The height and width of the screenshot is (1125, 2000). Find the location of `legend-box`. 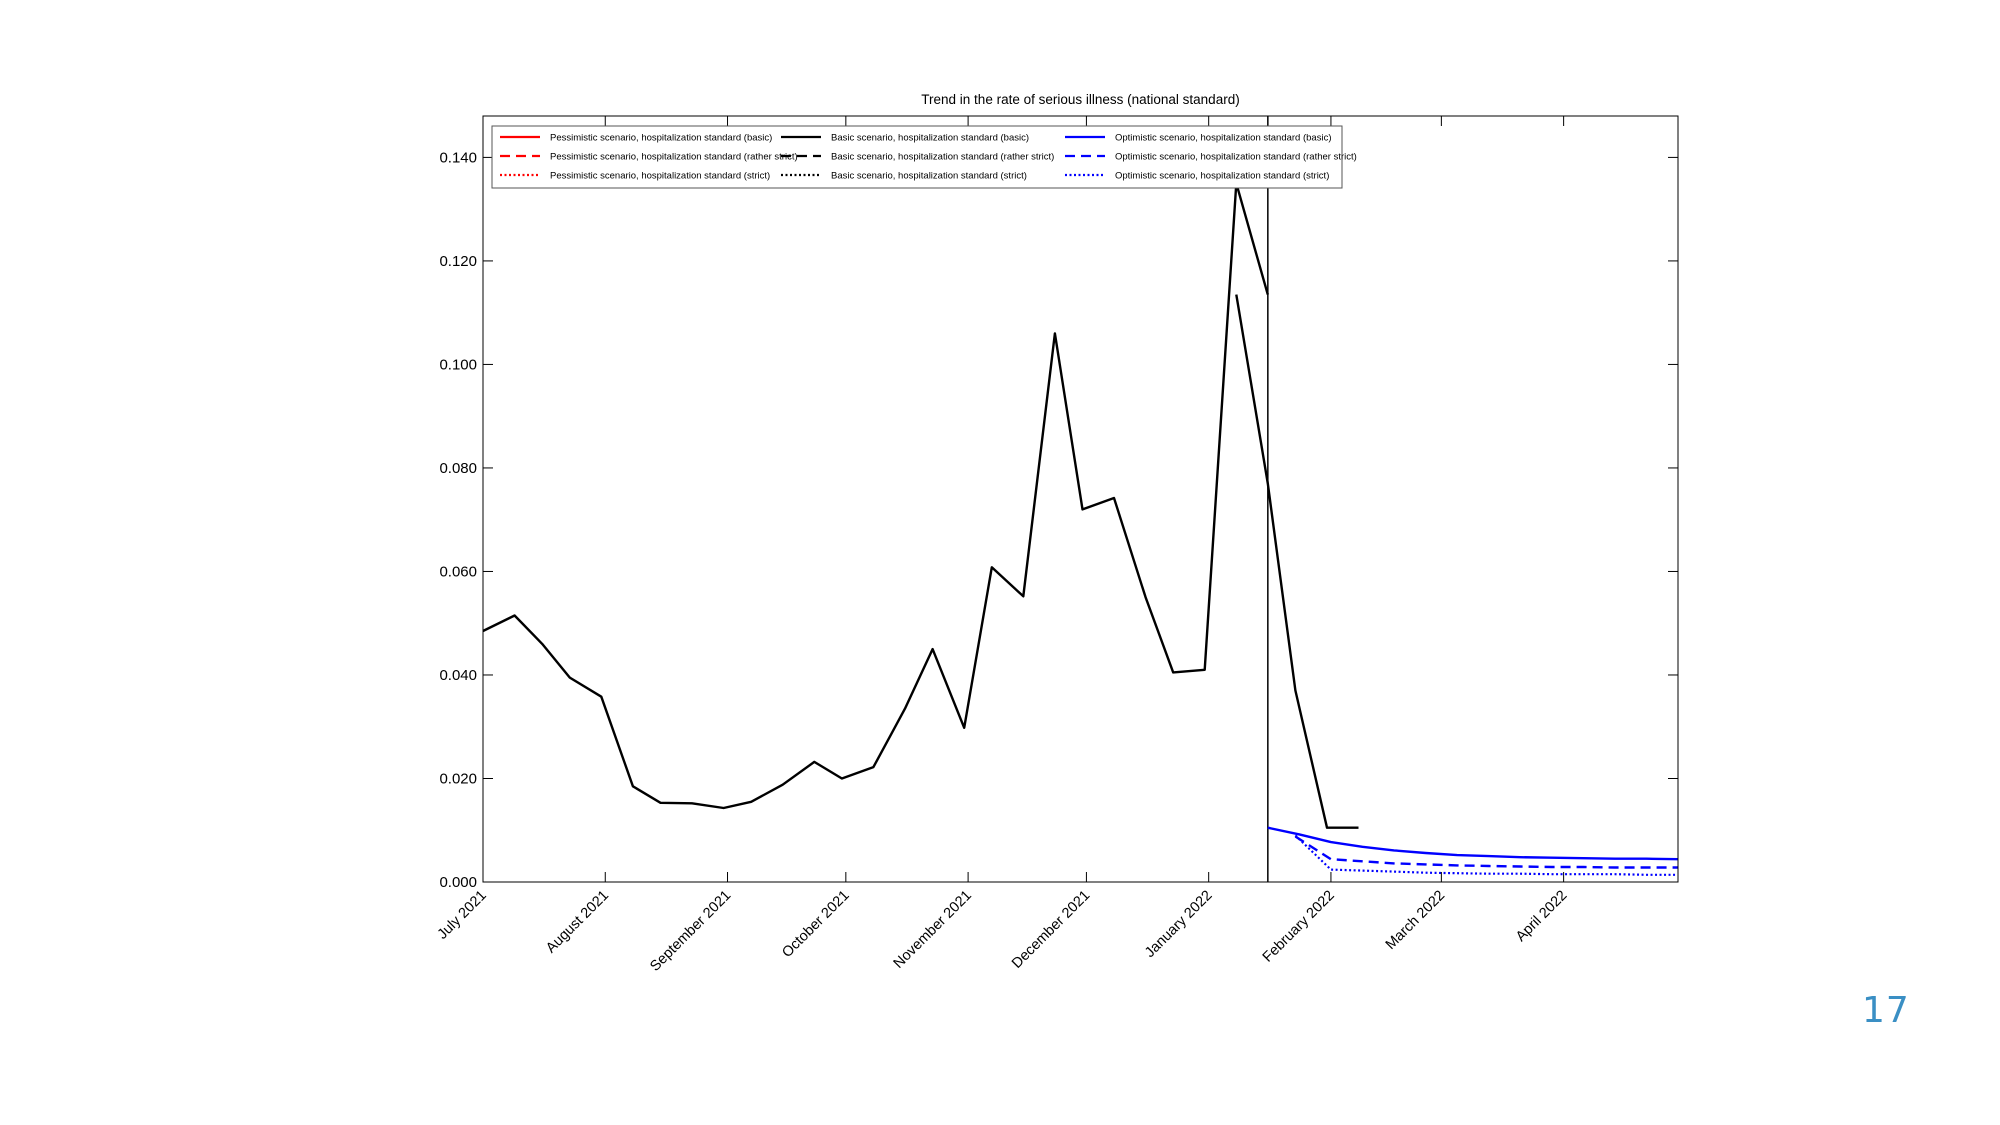

legend-box is located at coordinates (917, 157).